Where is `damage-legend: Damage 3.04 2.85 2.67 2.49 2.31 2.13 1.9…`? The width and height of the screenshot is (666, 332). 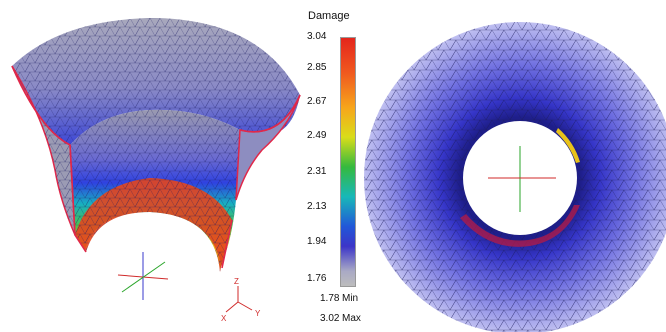
damage-legend: Damage 3.04 2.85 2.67 2.49 2.31 2.13 1.9… is located at coordinates (331, 166).